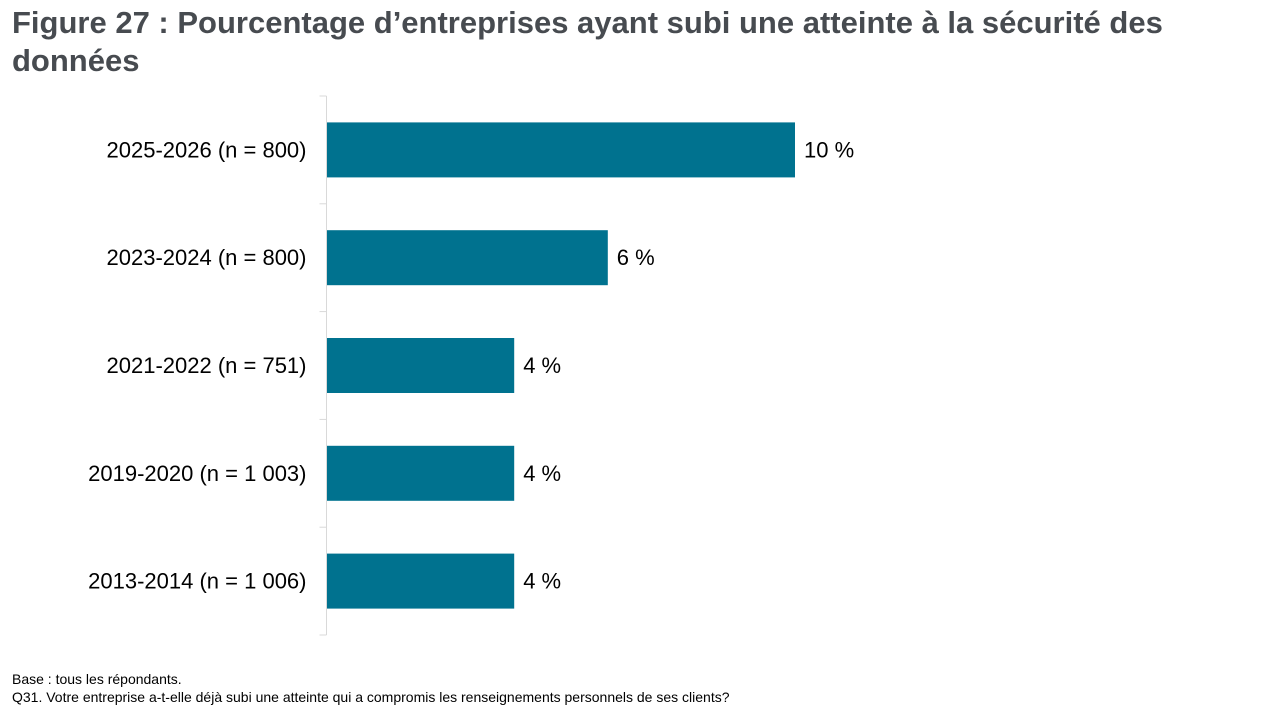 The width and height of the screenshot is (1280, 720). I want to click on category-label: 2019-2020 (n = 1 003), so click(197, 473).